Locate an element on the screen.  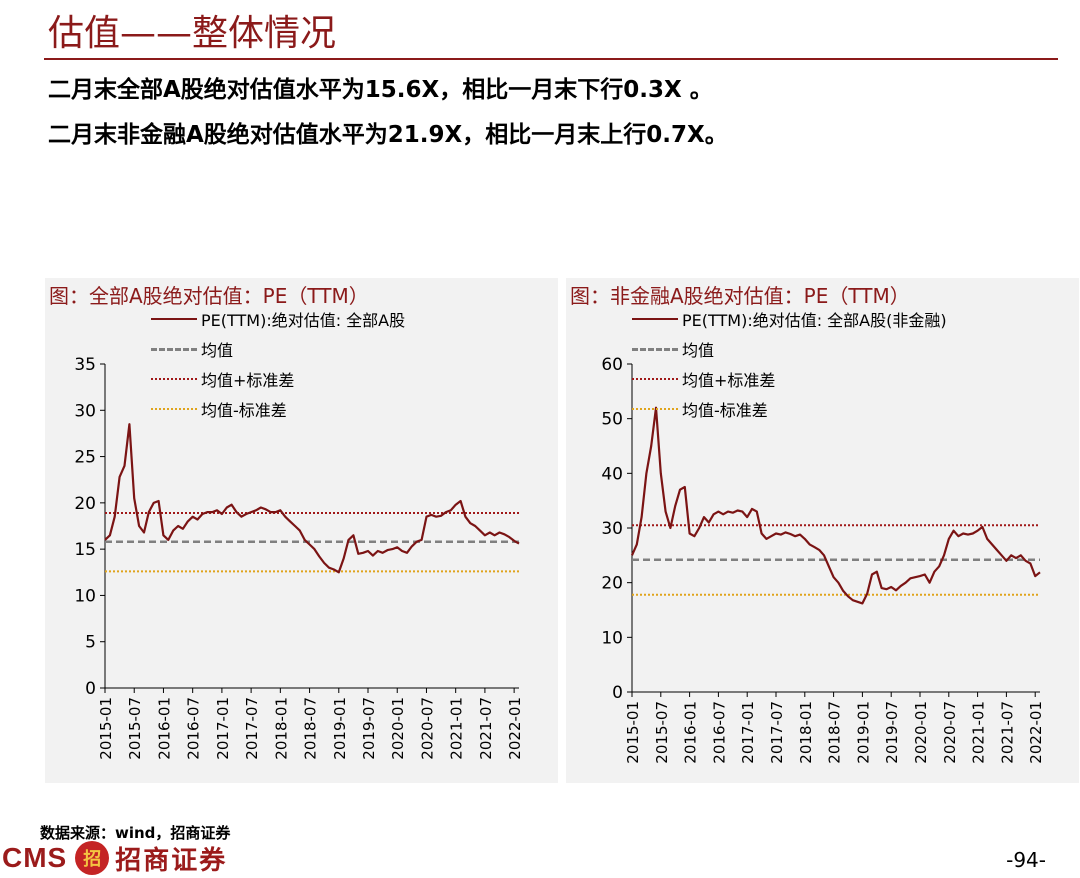
summary-line-2: 二月末非金融A股绝对估值水平为21.9X，相比一月末上行0.7X。 is located at coordinates (388, 135).